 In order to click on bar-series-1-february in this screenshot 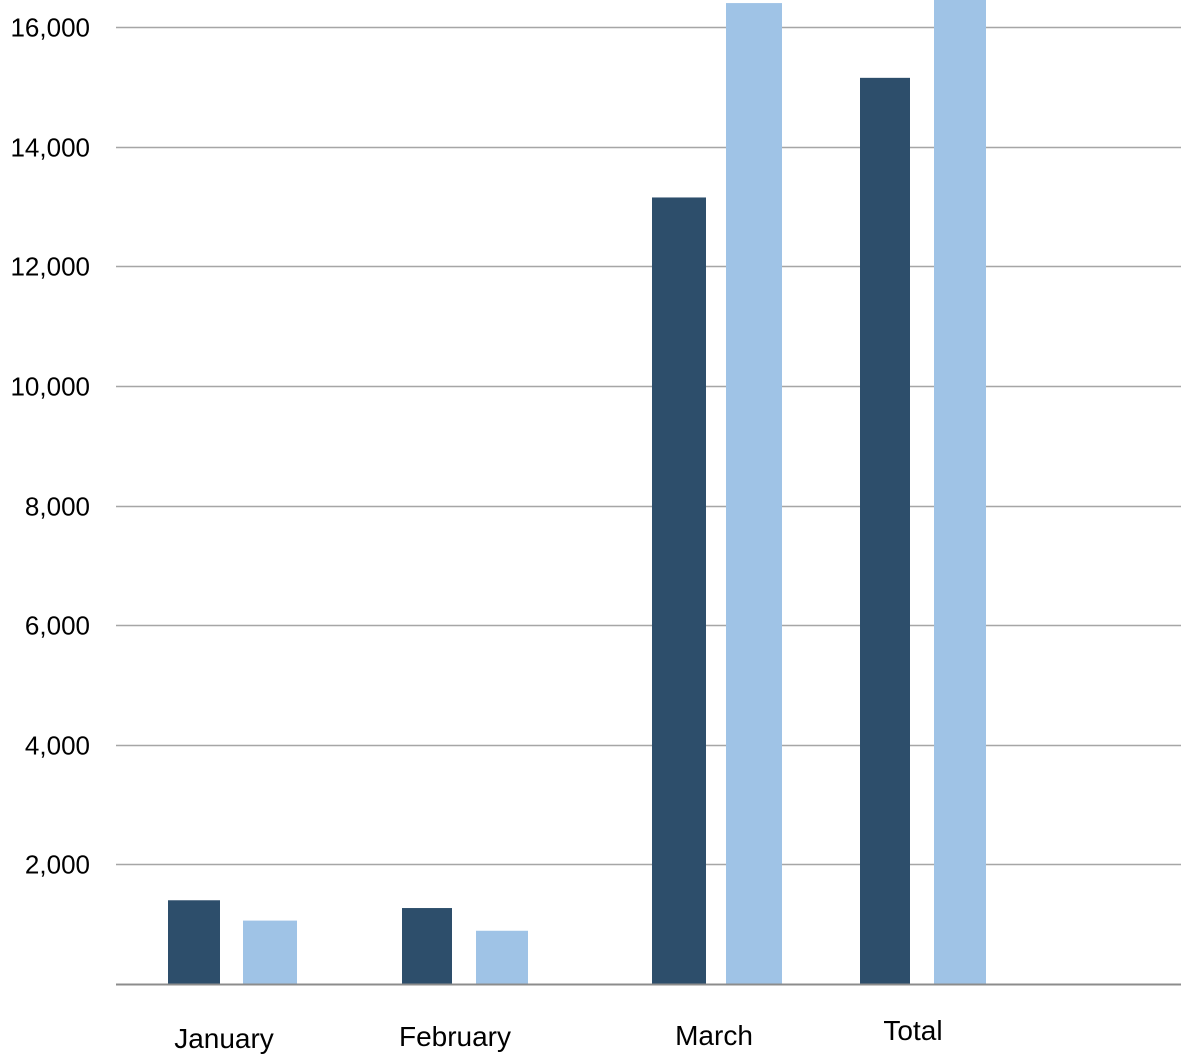, I will do `click(427, 946)`.